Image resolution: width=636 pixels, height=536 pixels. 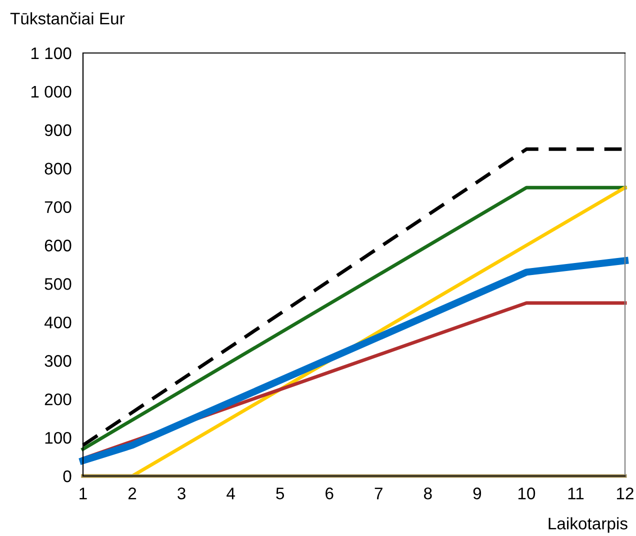 I want to click on x-tick-label: 7, so click(x=378, y=494).